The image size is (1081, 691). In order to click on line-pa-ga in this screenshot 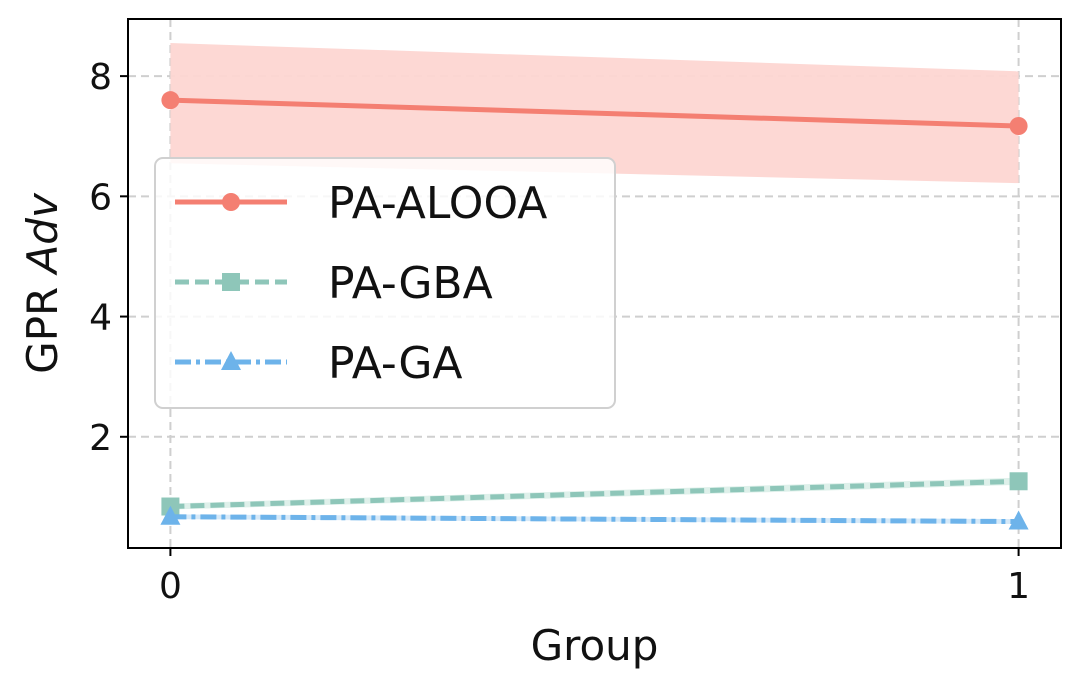, I will do `click(594, 519)`.